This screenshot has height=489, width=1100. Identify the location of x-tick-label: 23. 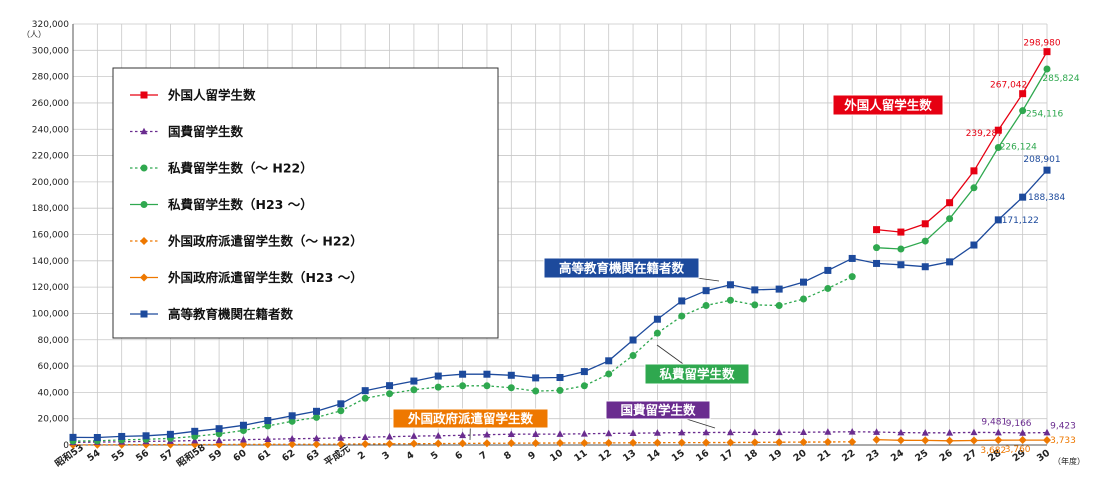
(873, 456).